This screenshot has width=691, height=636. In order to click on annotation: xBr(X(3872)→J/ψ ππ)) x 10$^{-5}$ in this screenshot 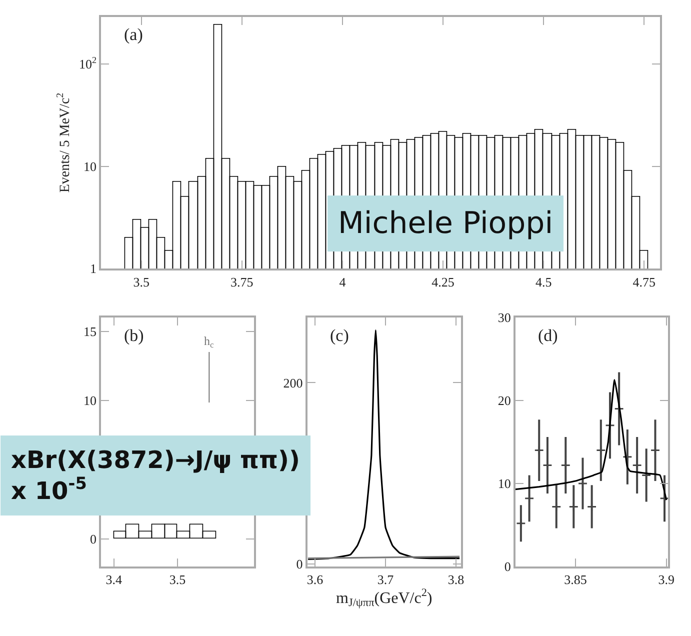, I will do `click(155, 476)`.